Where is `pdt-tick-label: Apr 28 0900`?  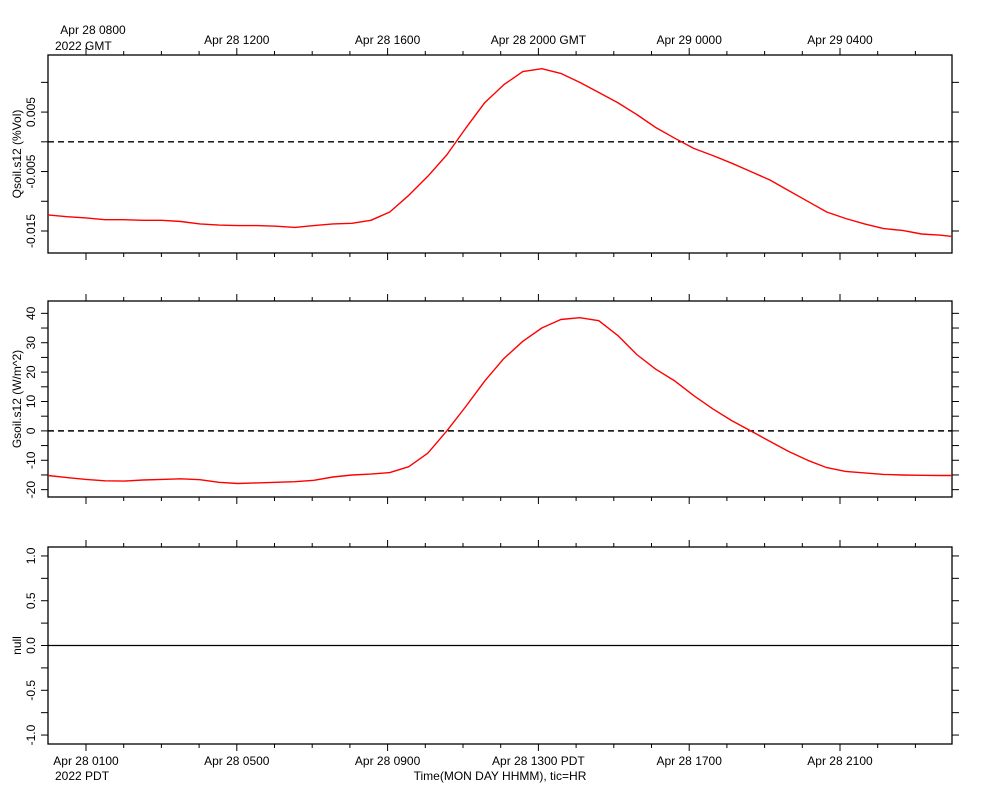 pdt-tick-label: Apr 28 0900 is located at coordinates (388, 761).